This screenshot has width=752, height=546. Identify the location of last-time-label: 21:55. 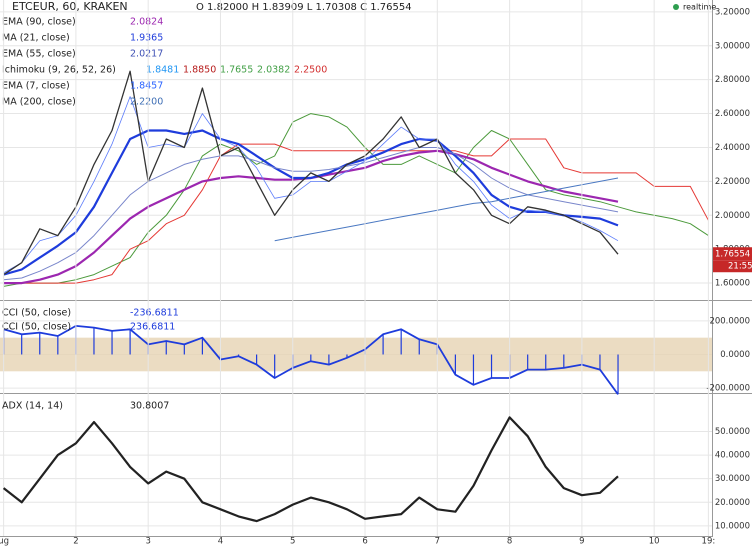
(740, 267).